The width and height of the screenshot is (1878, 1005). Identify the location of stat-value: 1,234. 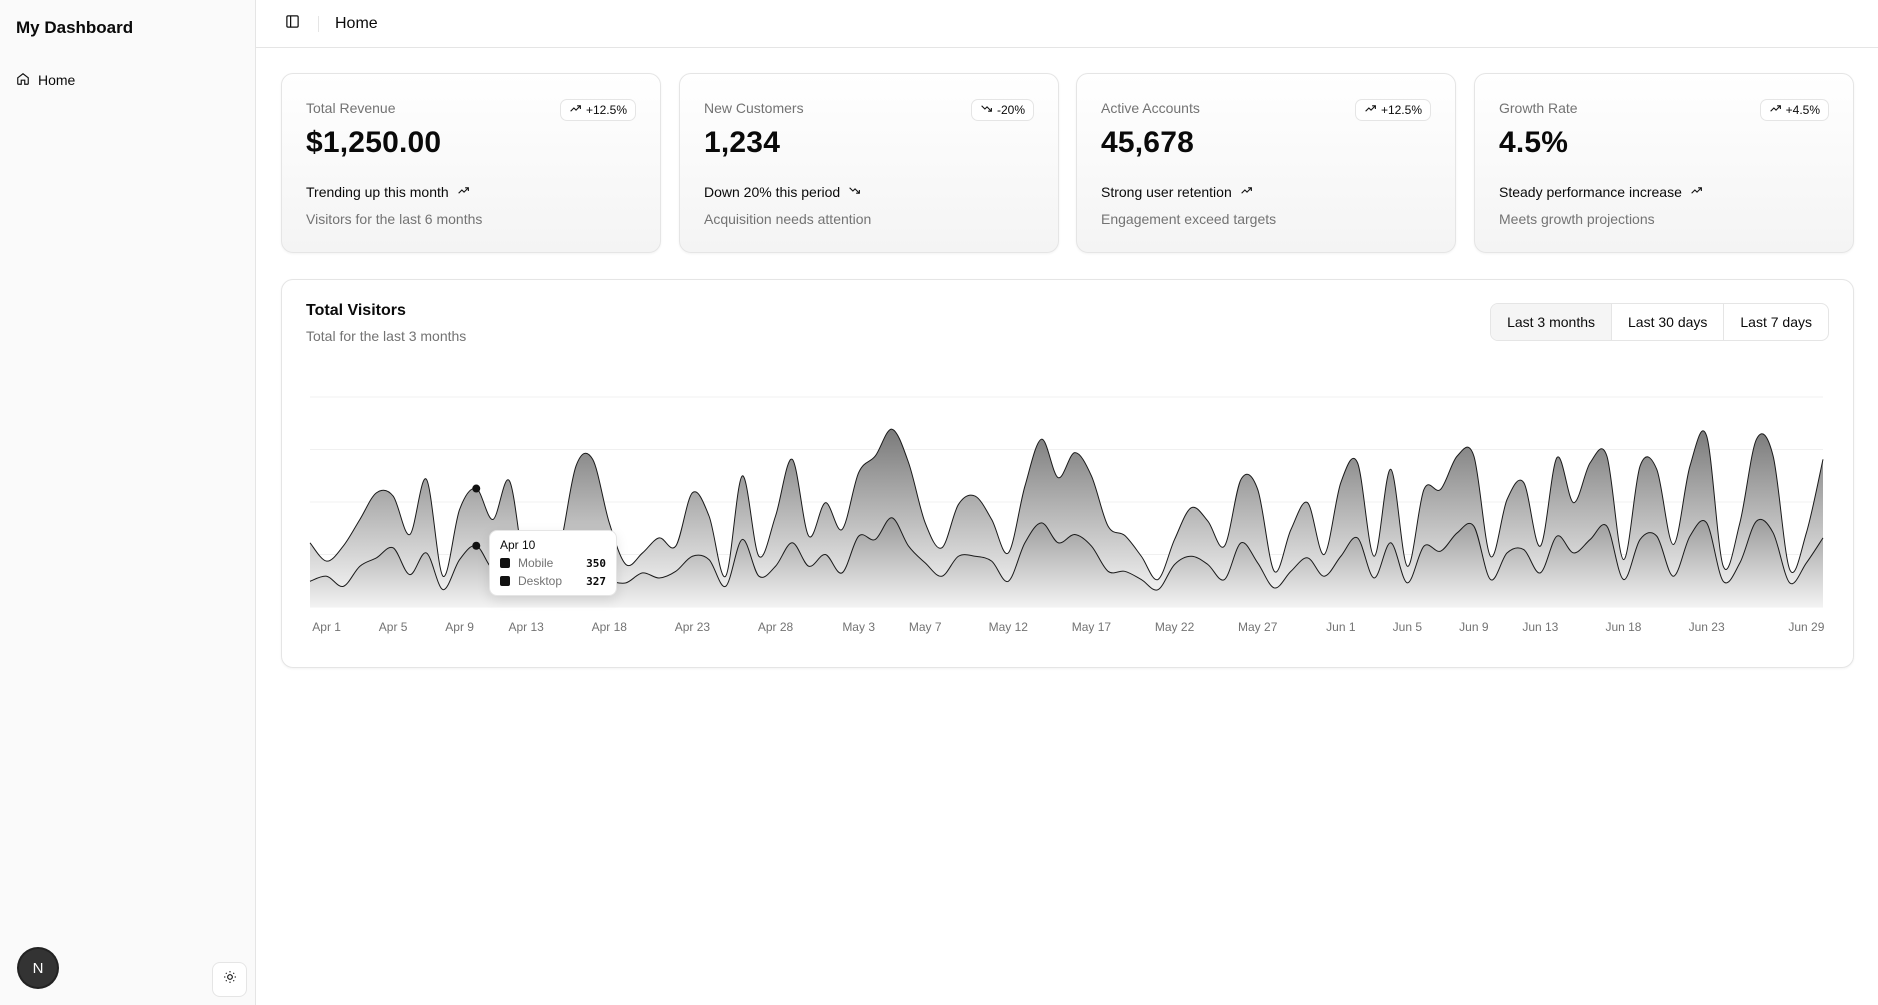
(742, 142).